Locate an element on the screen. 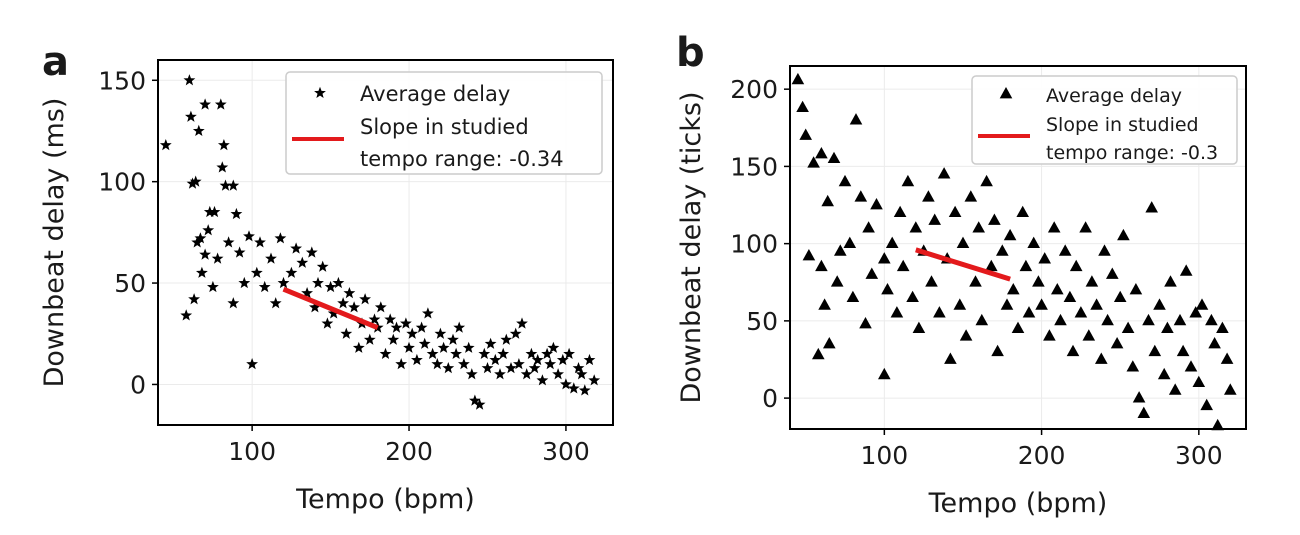  x-tick-label: 100 is located at coordinates (252, 451).